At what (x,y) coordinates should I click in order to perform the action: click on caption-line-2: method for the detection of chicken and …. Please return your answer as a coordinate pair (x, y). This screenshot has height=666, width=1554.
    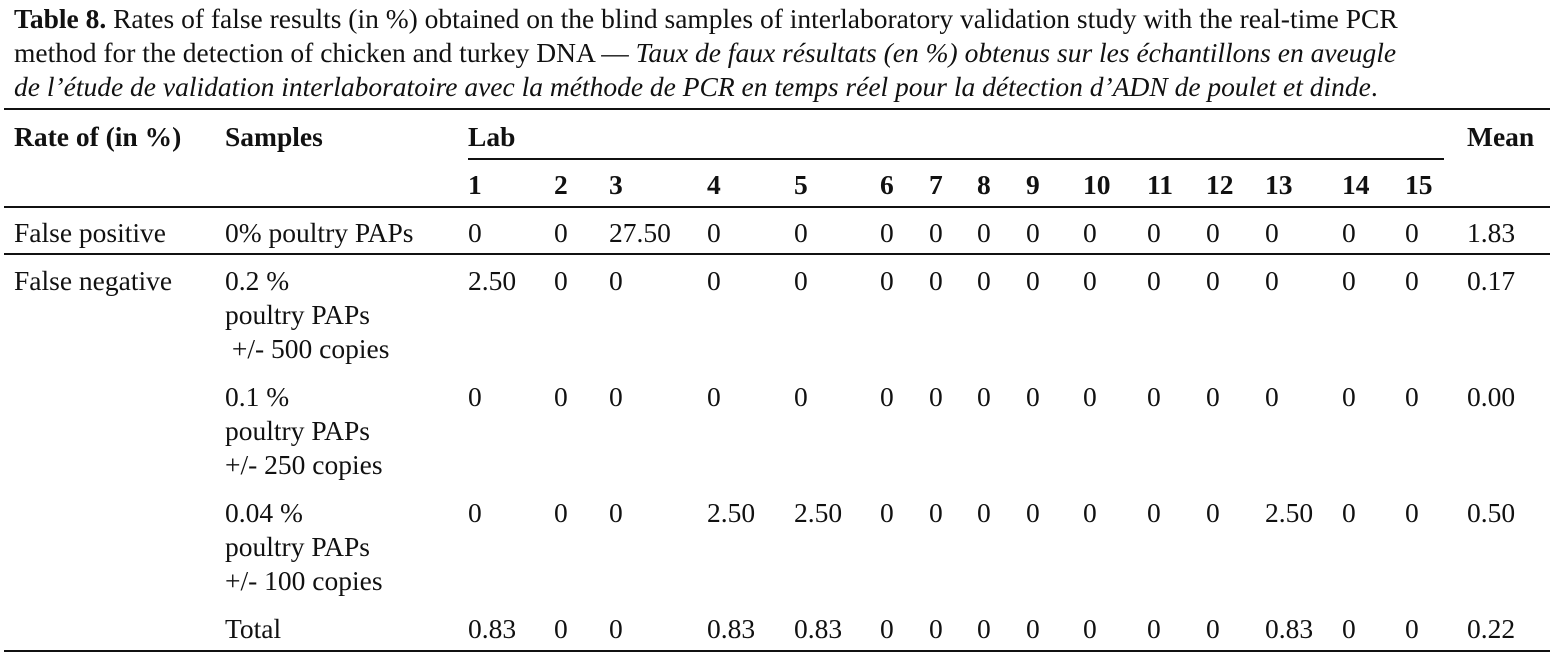
    Looking at the image, I should click on (782, 53).